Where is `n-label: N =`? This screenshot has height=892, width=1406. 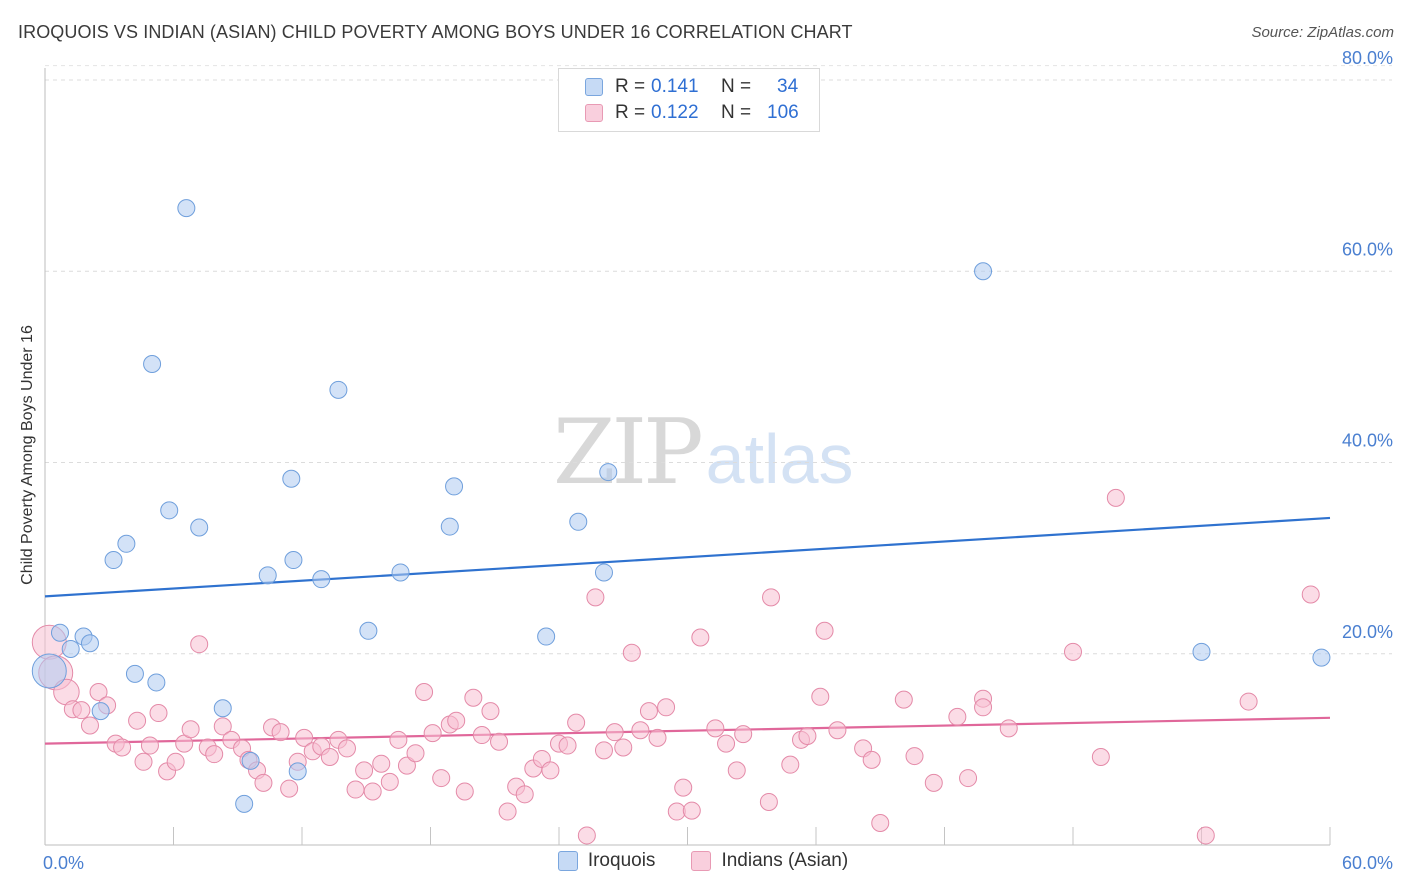
n-label: N = is located at coordinates (736, 112).